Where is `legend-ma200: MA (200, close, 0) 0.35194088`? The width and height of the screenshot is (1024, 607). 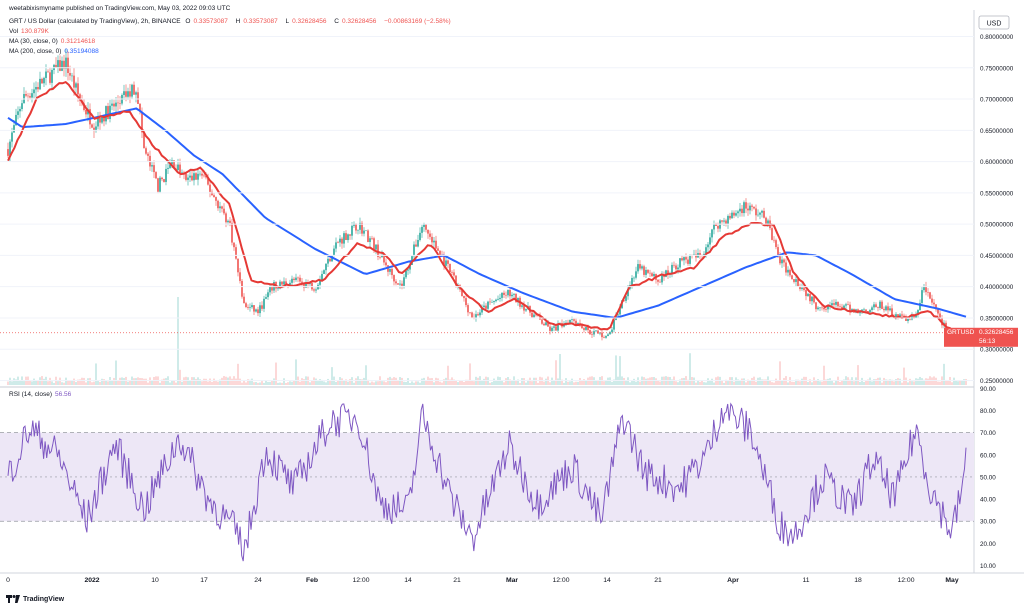 legend-ma200: MA (200, close, 0) 0.35194088 is located at coordinates (54, 51).